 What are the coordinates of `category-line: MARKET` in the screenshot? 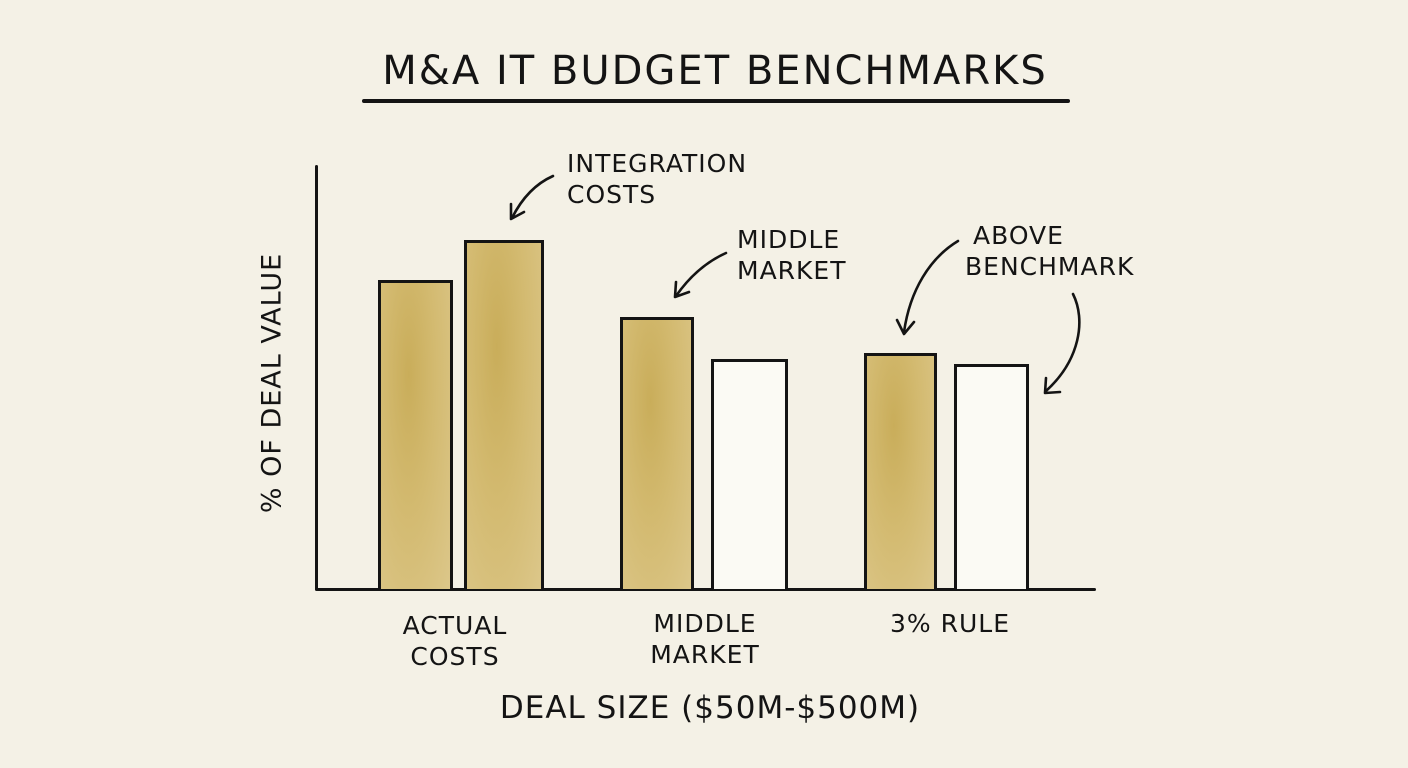 It's located at (705, 654).